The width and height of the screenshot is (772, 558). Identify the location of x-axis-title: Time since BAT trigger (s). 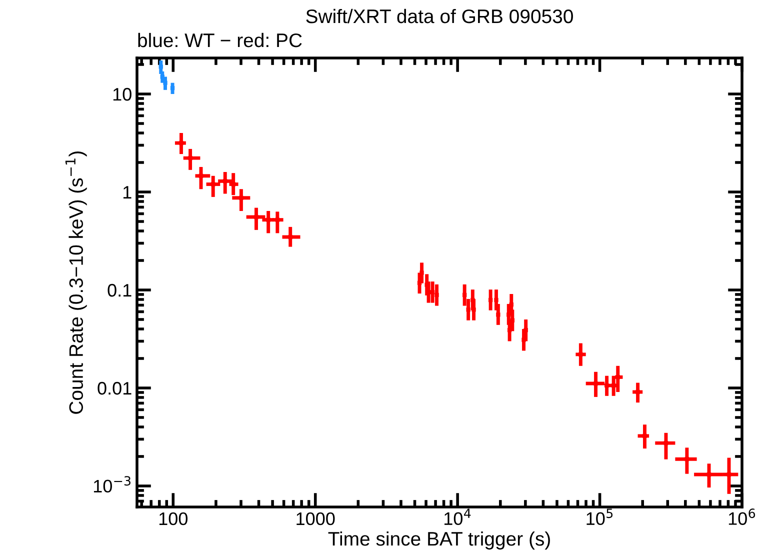
(439, 540).